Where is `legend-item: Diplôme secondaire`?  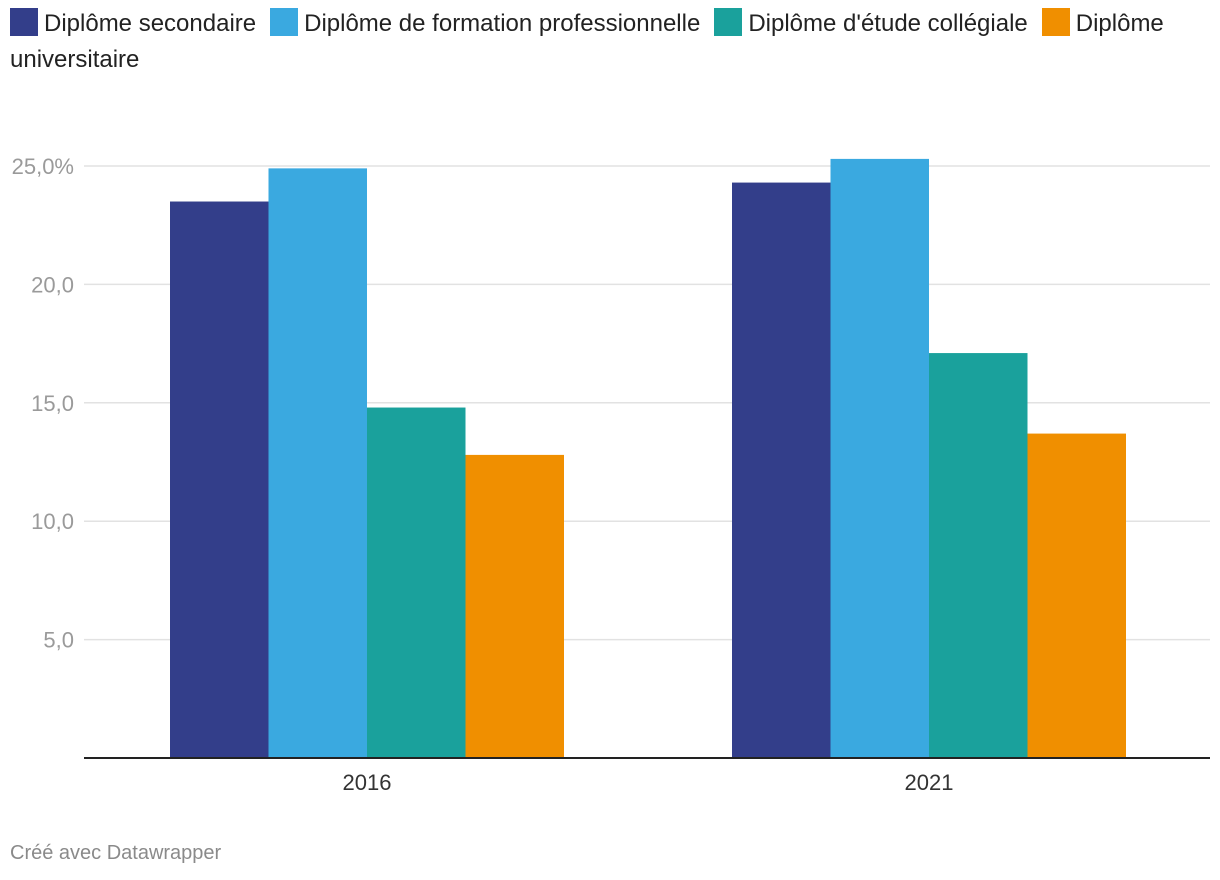 legend-item: Diplôme secondaire is located at coordinates (133, 22).